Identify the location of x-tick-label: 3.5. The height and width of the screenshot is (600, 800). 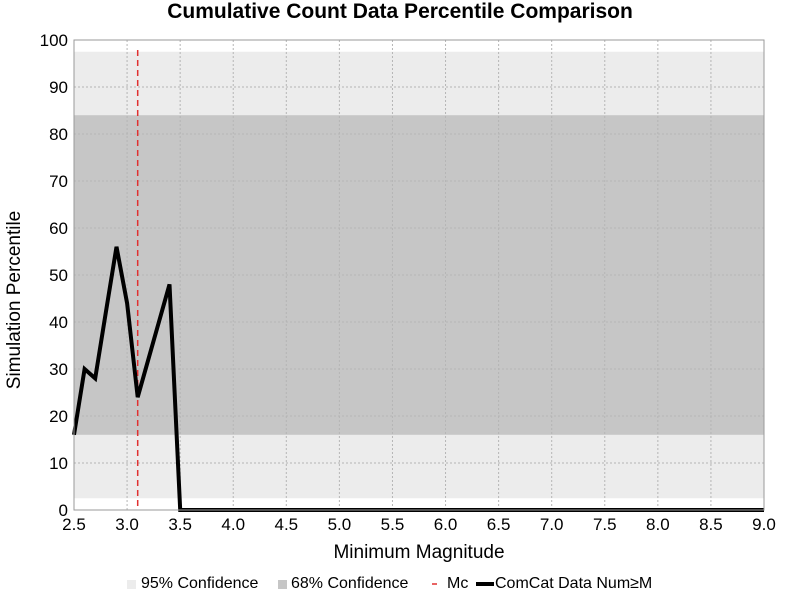
(180, 524).